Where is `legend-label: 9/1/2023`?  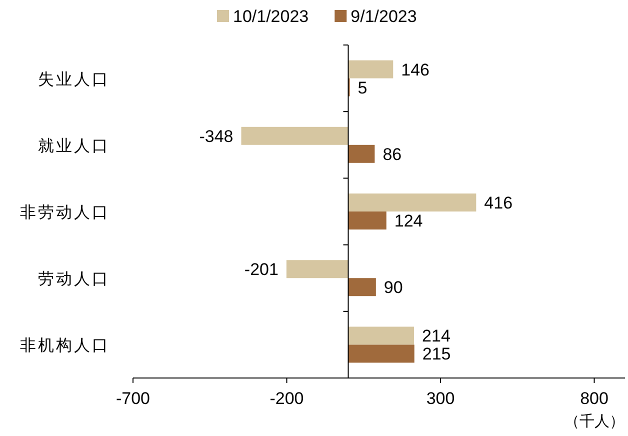
legend-label: 9/1/2023 is located at coordinates (383, 16).